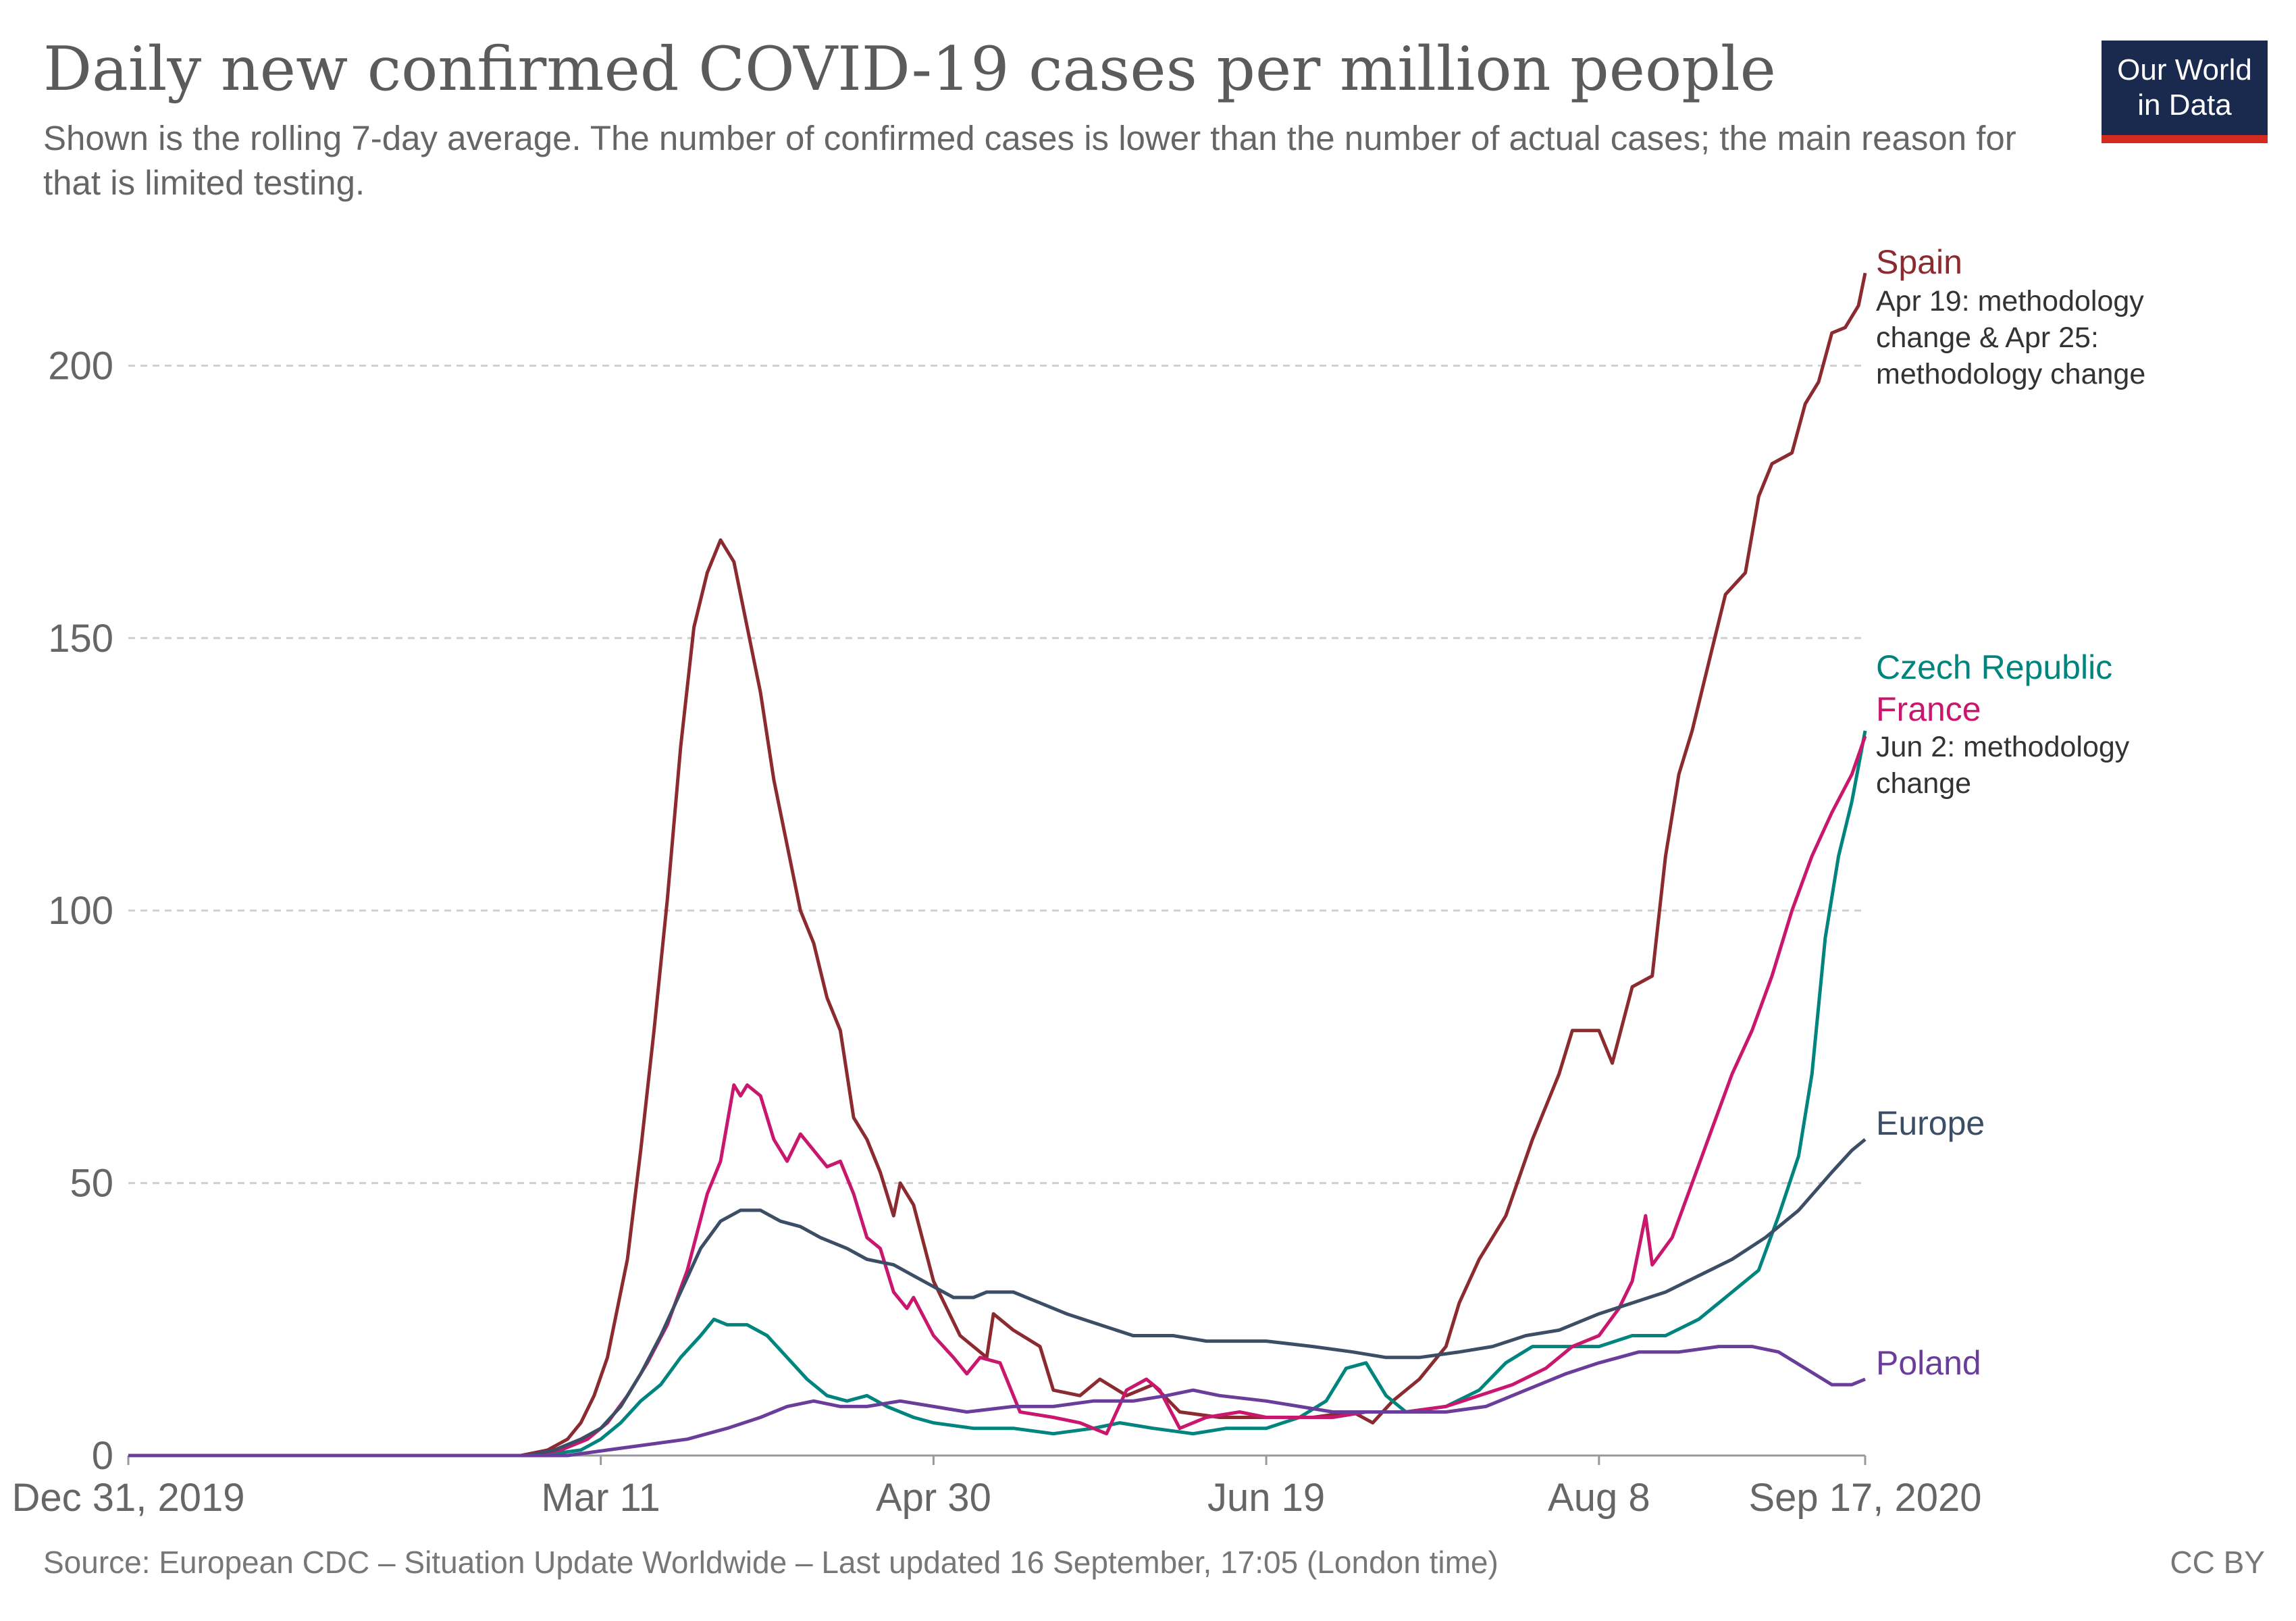 This screenshot has width=2296, height=1621. I want to click on license-link: CC BY, so click(2217, 1562).